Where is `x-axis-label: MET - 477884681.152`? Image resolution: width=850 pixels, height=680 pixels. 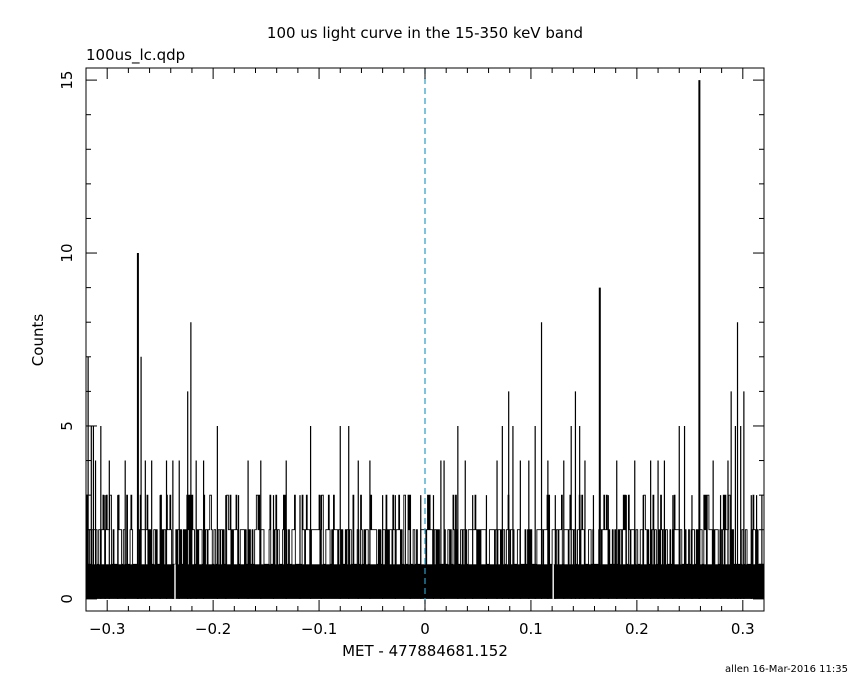 x-axis-label: MET - 477884681.152 is located at coordinates (425, 651).